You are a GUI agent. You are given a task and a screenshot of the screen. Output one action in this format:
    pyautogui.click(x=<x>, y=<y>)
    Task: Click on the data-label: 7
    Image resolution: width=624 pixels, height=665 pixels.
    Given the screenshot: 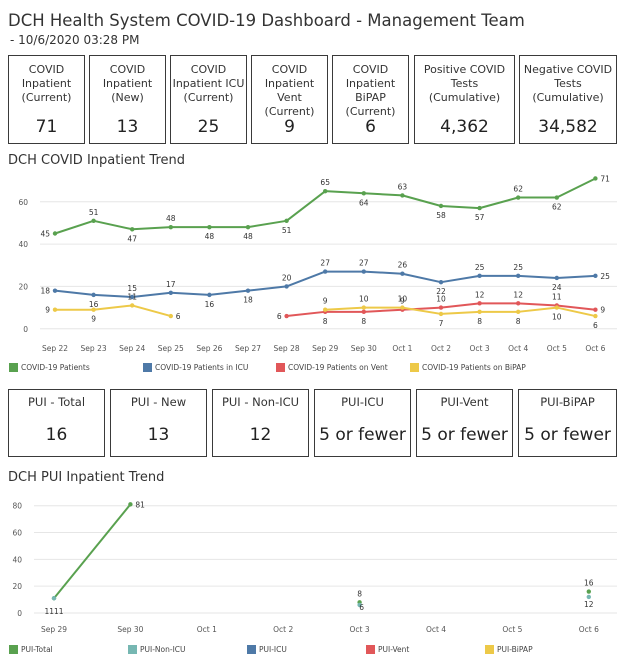 What is the action you would take?
    pyautogui.click(x=441, y=323)
    